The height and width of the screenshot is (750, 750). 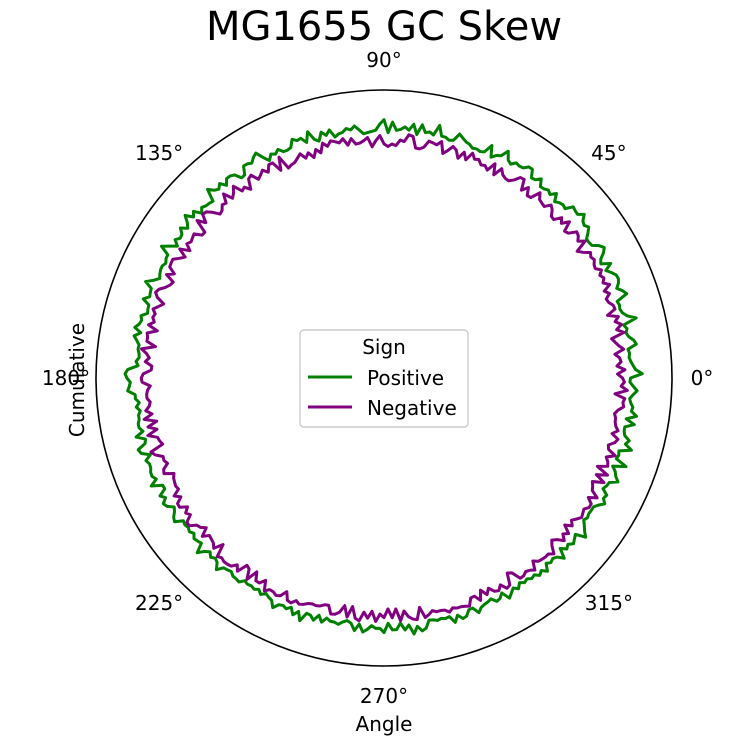 I want to click on legend-label-negative: Negative, so click(x=412, y=408).